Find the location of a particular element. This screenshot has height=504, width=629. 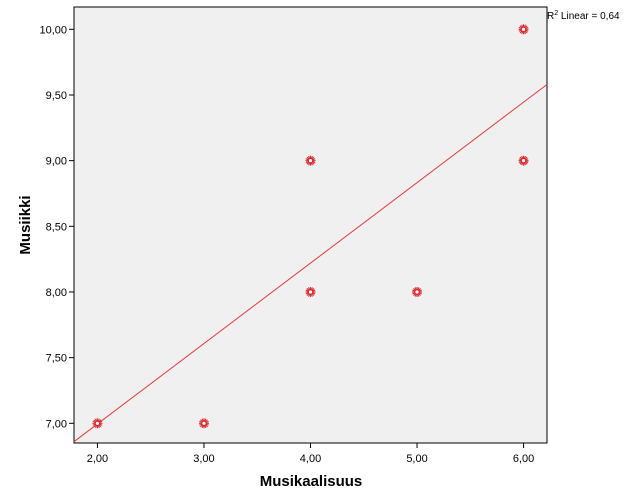

y-tick-label: 7,50 is located at coordinates (56, 359).